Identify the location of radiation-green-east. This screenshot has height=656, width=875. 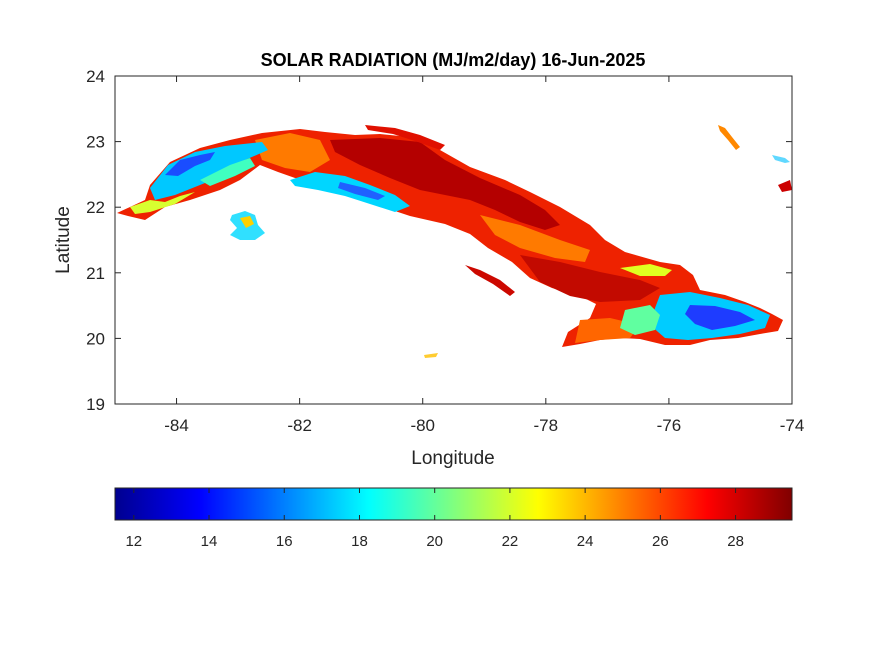
(640, 320).